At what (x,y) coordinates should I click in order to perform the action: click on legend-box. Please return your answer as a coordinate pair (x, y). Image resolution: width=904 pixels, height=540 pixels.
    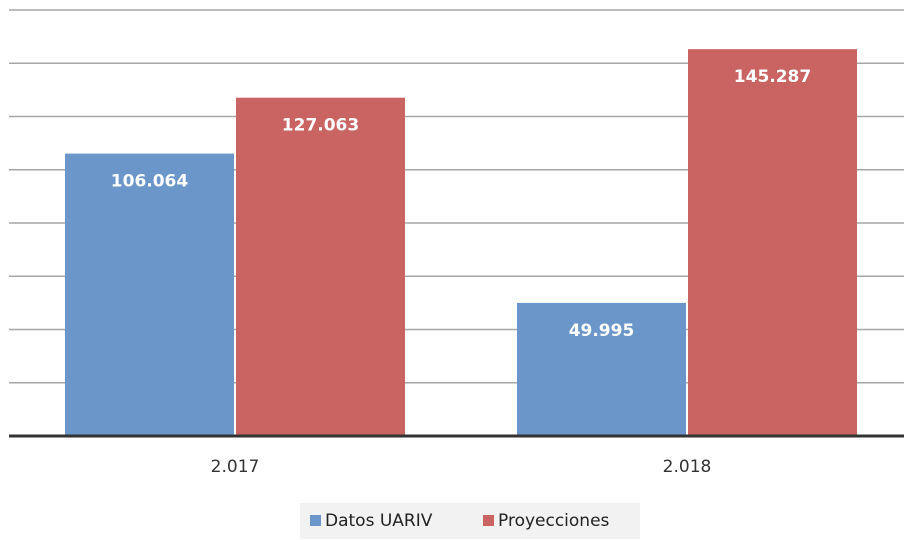
    Looking at the image, I should click on (470, 521).